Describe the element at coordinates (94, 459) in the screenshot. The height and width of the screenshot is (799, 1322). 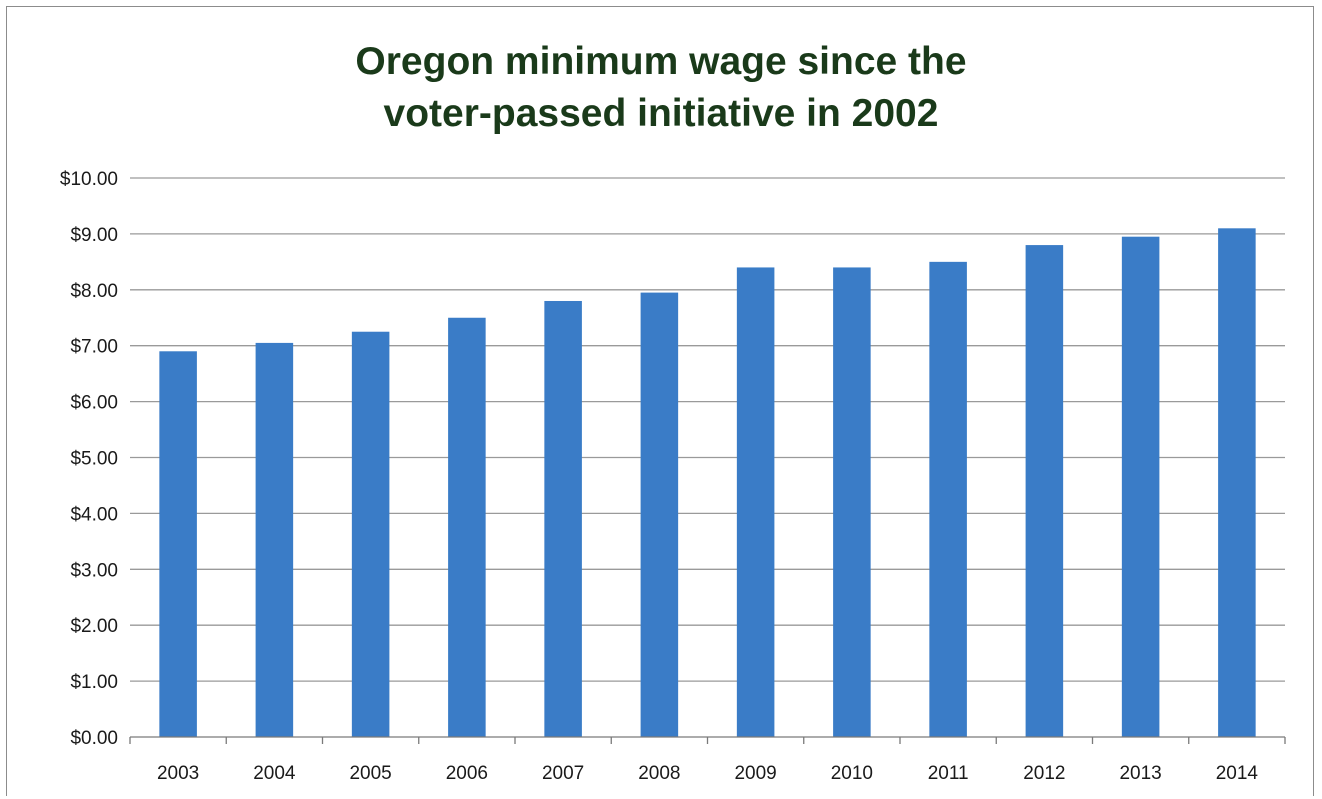
I see `y-tick-label: $5.00` at that location.